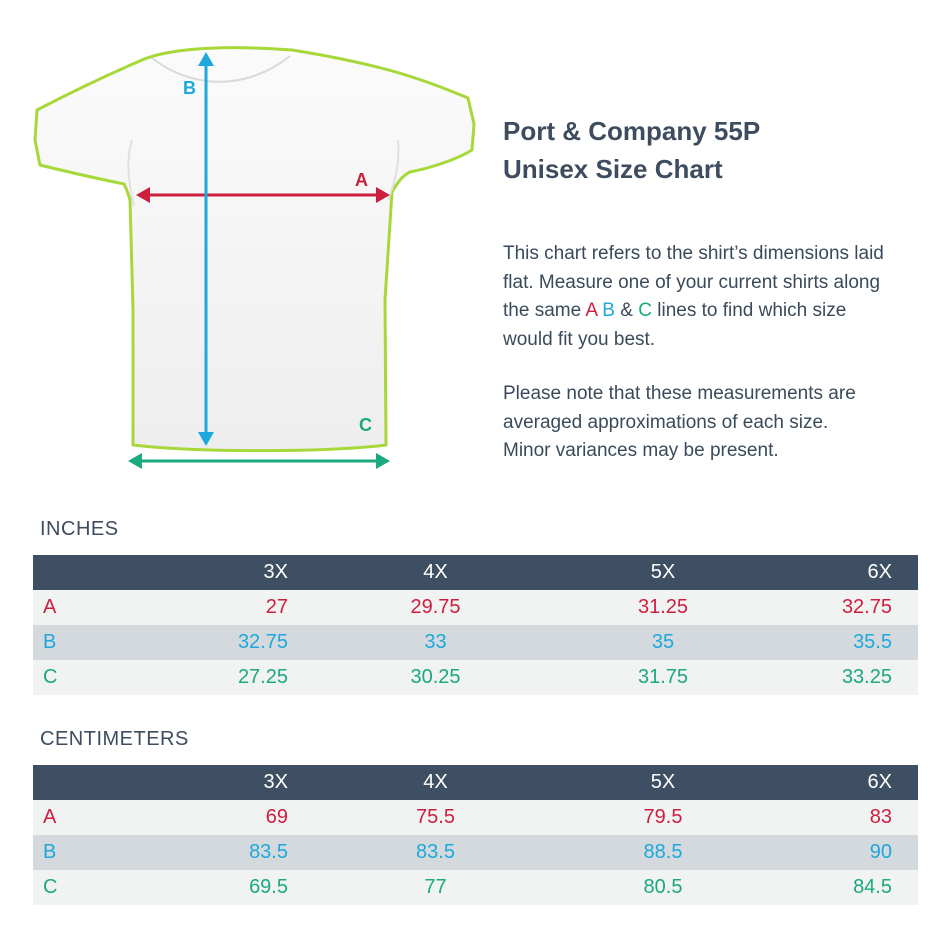 This screenshot has width=950, height=950. What do you see at coordinates (365, 425) in the screenshot?
I see `label-c: C` at bounding box center [365, 425].